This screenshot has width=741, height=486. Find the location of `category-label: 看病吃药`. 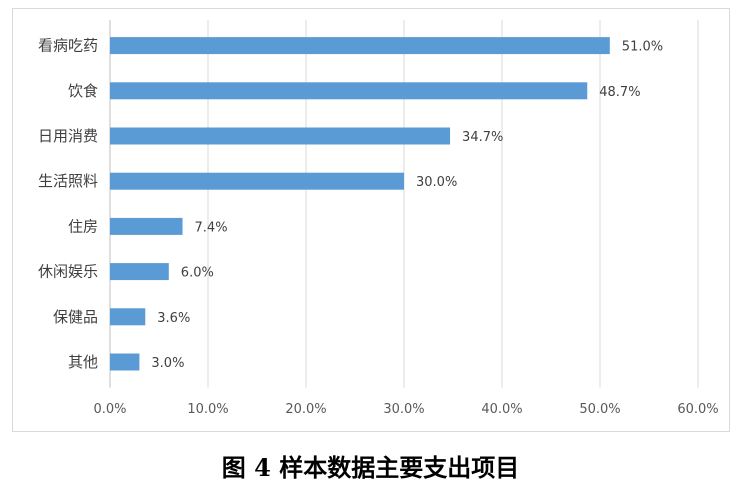

category-label: 看病吃药 is located at coordinates (68, 46).